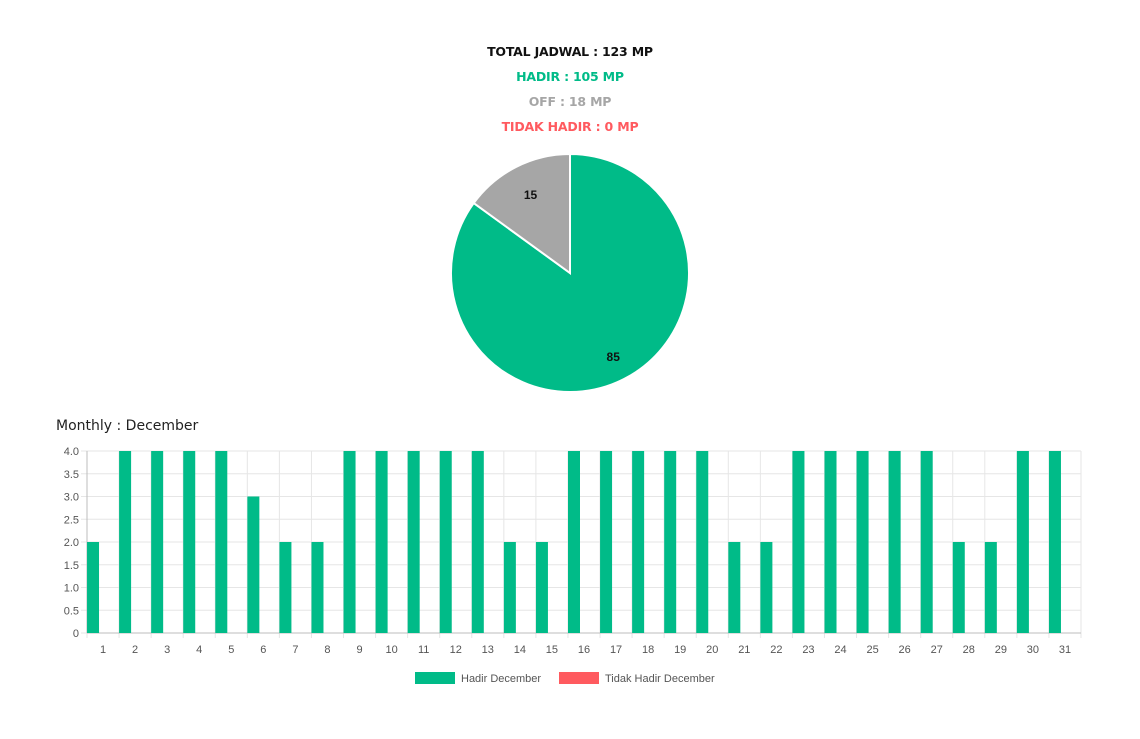 Image resolution: width=1140 pixels, height=739 pixels. I want to click on legend-label-0: Hadir December, so click(501, 679).